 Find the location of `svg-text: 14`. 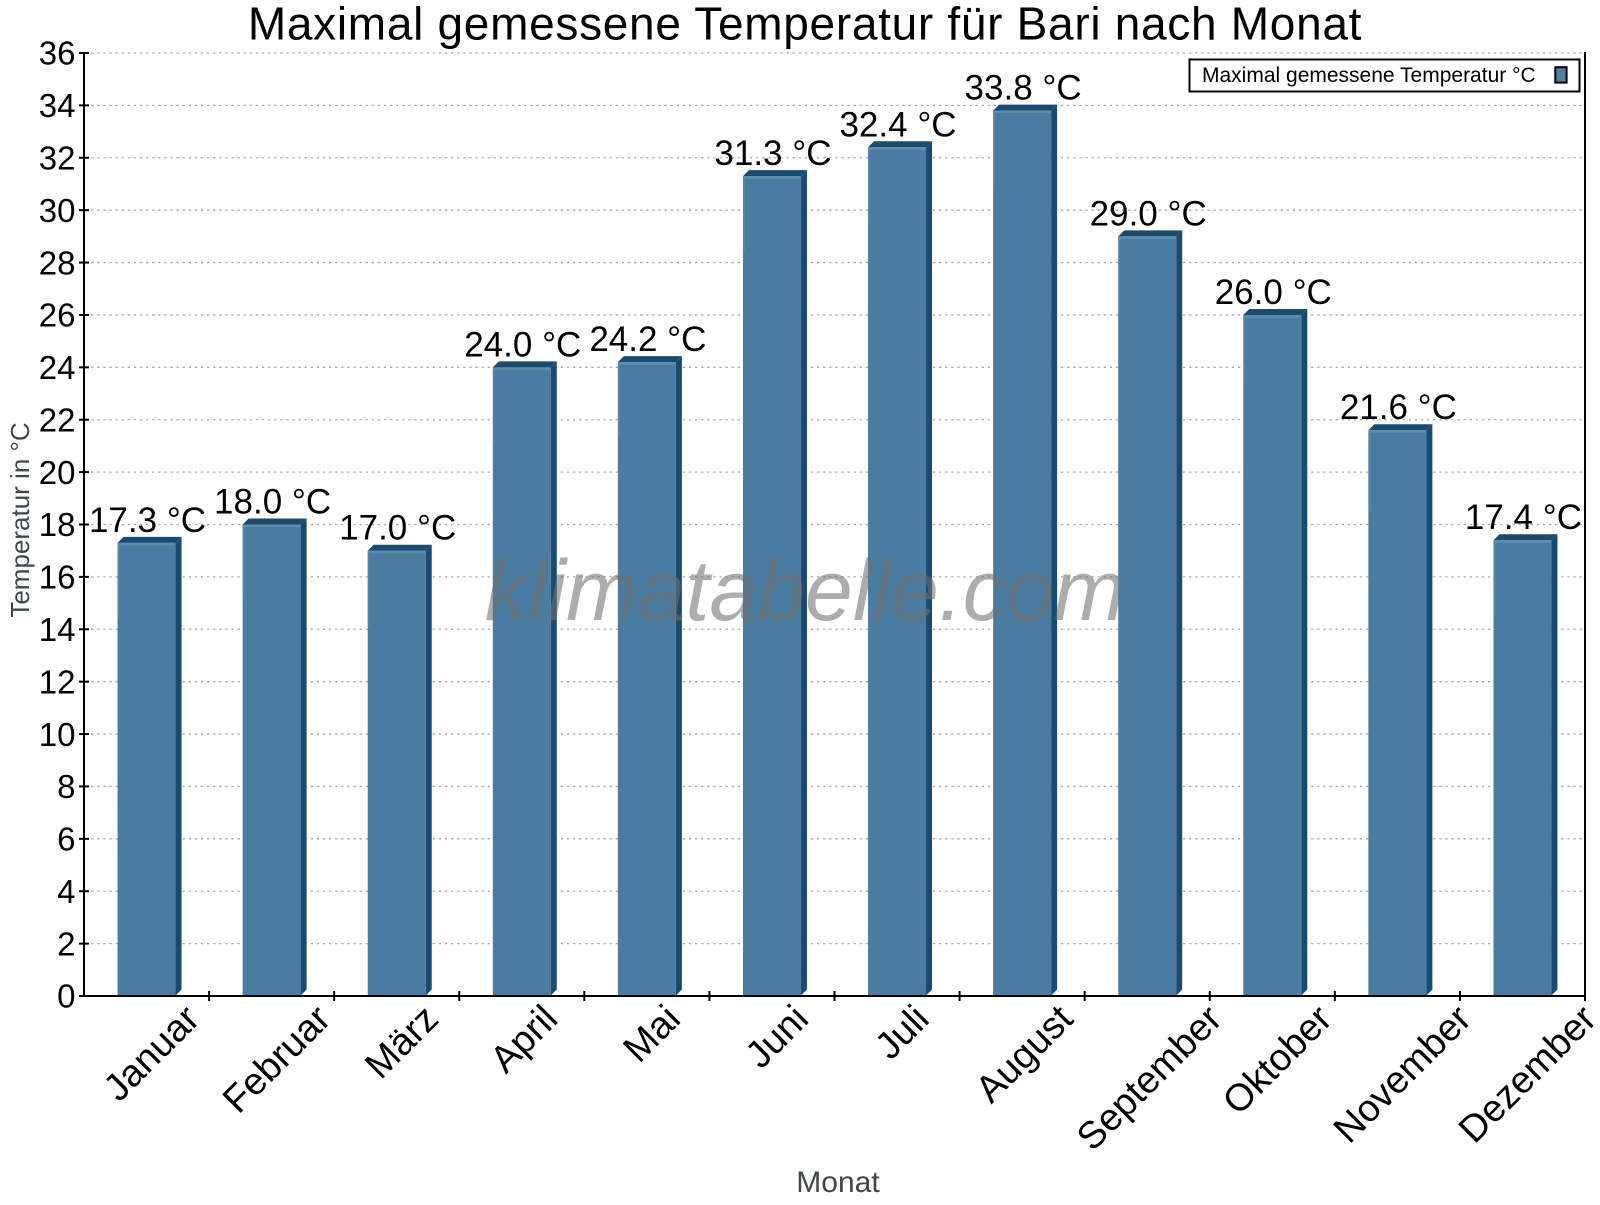

svg-text: 14 is located at coordinates (57, 629).